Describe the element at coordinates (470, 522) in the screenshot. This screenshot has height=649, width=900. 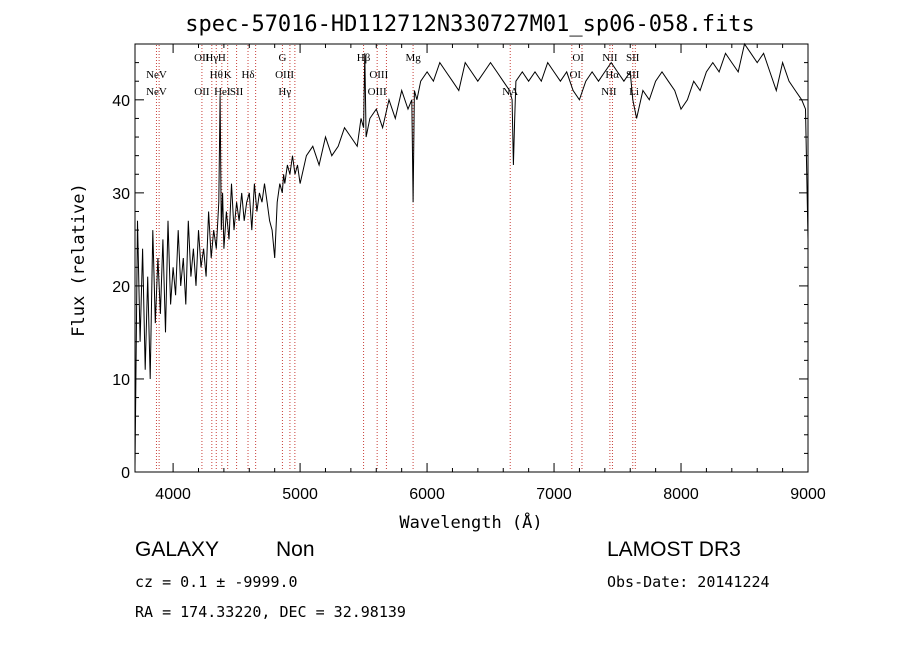
I see `x-axis-label: Wavelength (Å)` at that location.